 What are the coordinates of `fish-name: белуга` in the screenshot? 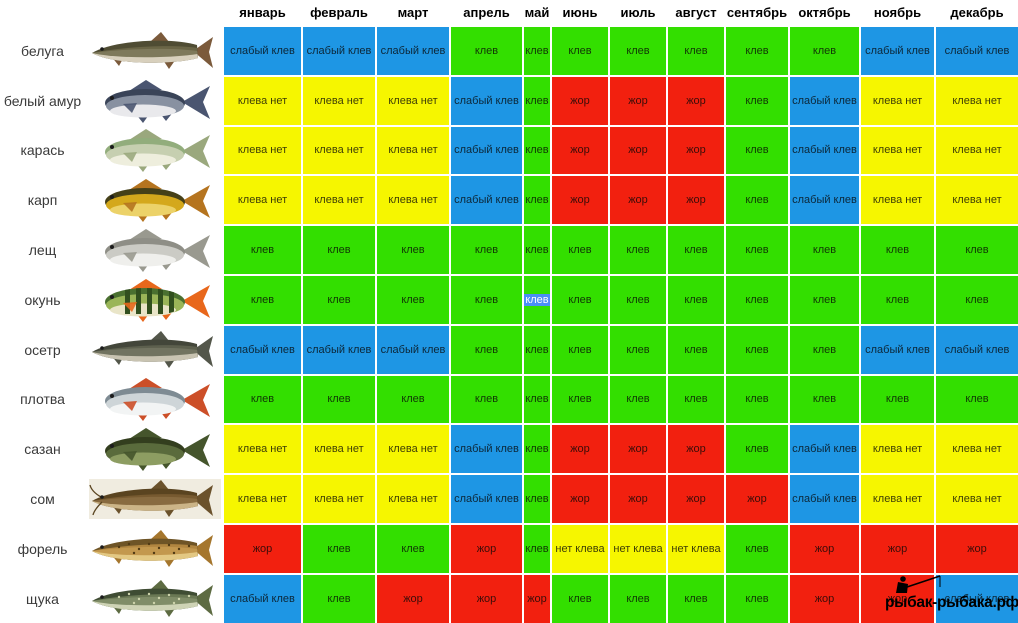 It's located at (42, 50).